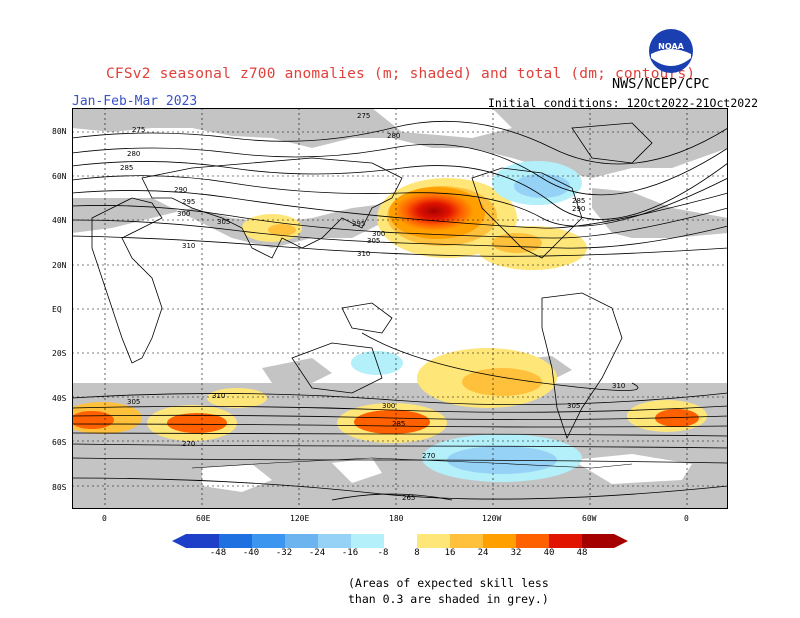  I want to click on svg-text: NOAA, so click(671, 46).